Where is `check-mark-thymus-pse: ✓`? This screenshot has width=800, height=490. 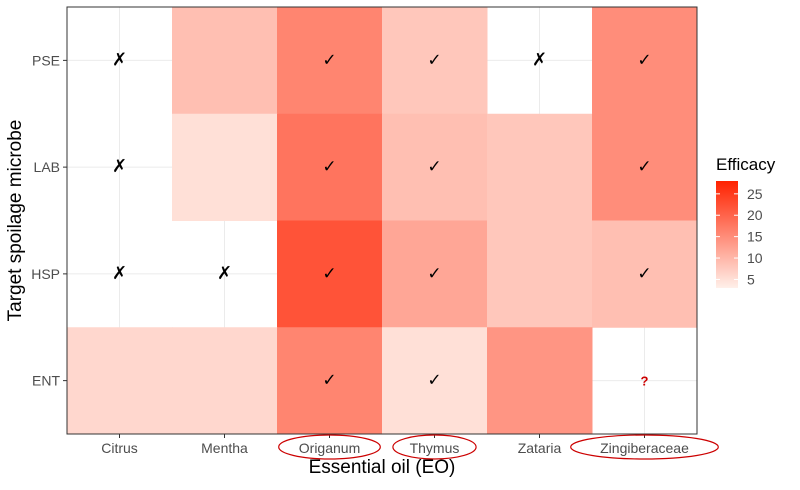
check-mark-thymus-pse: ✓ is located at coordinates (434, 59).